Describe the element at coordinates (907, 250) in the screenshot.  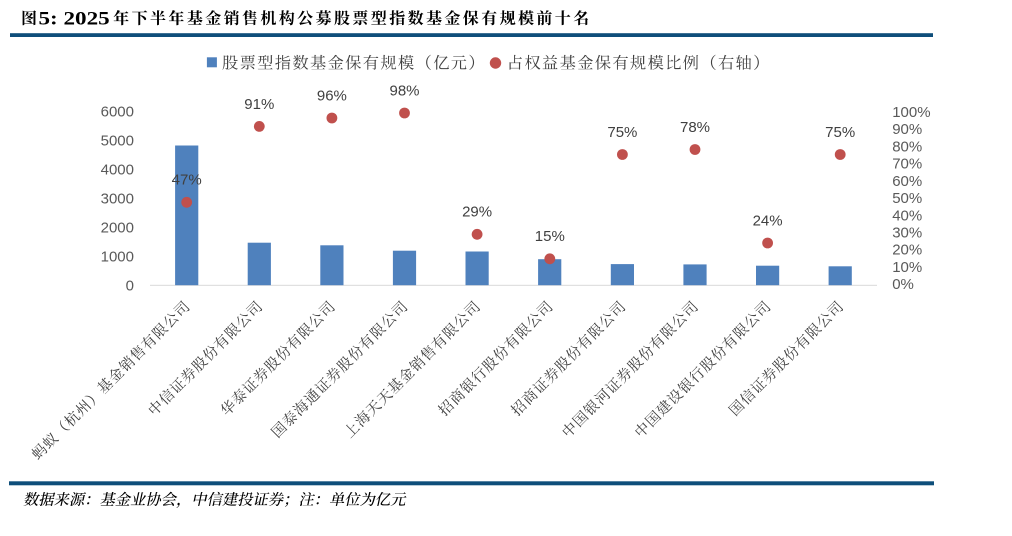
I see `svg-text: 20%` at that location.